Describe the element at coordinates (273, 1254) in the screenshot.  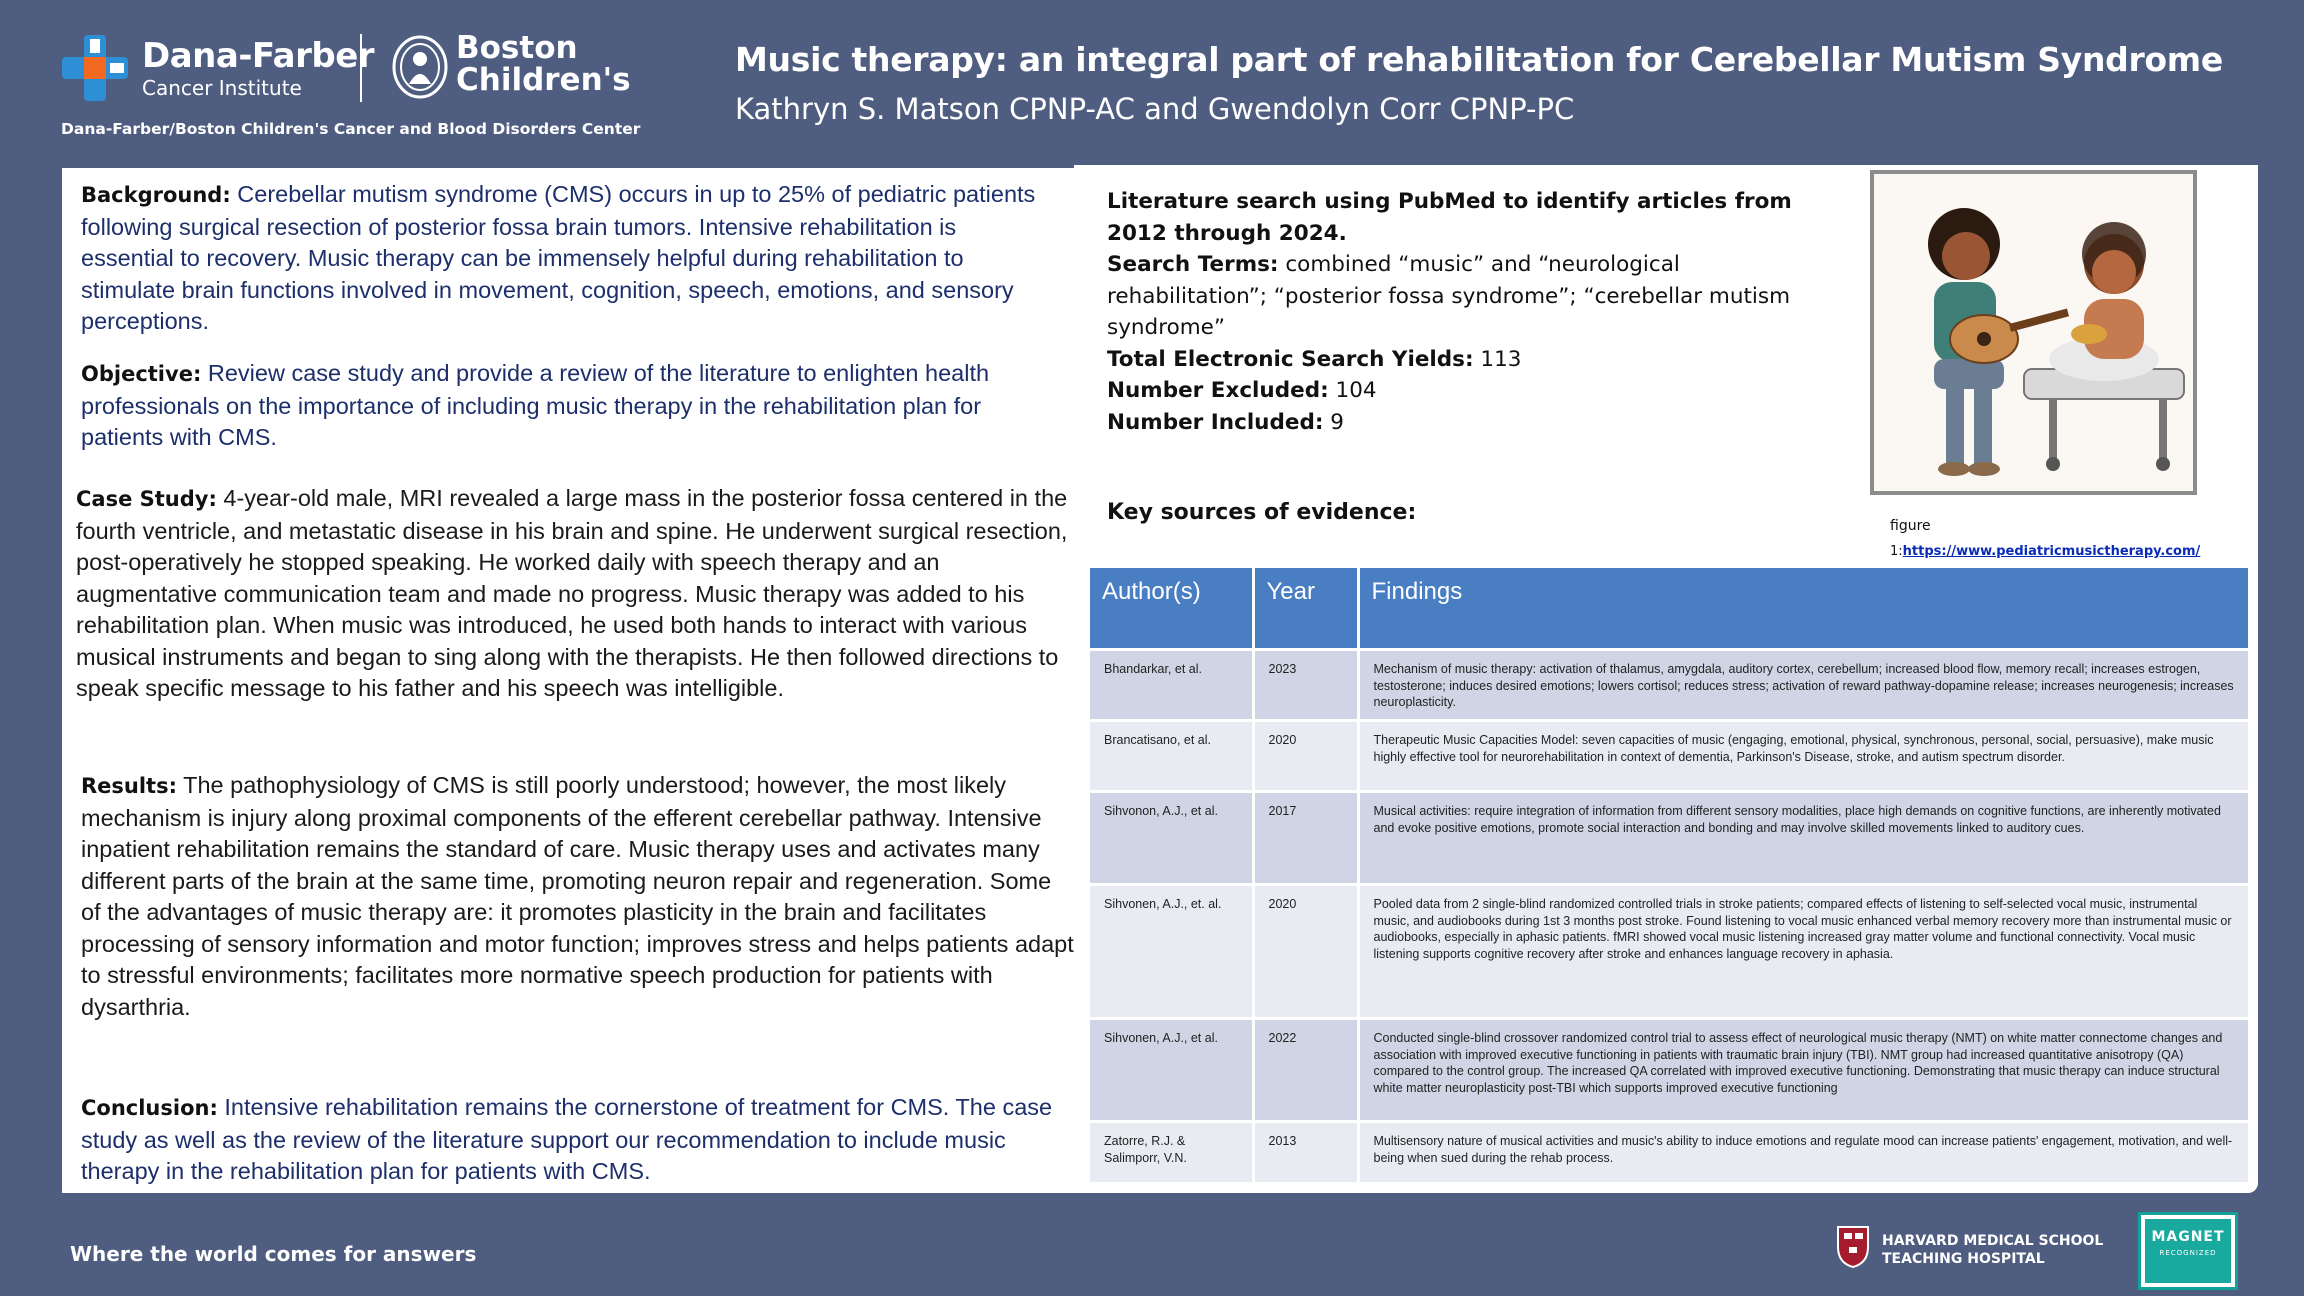
I see `footer-tagline: Where the world comes for answers` at that location.